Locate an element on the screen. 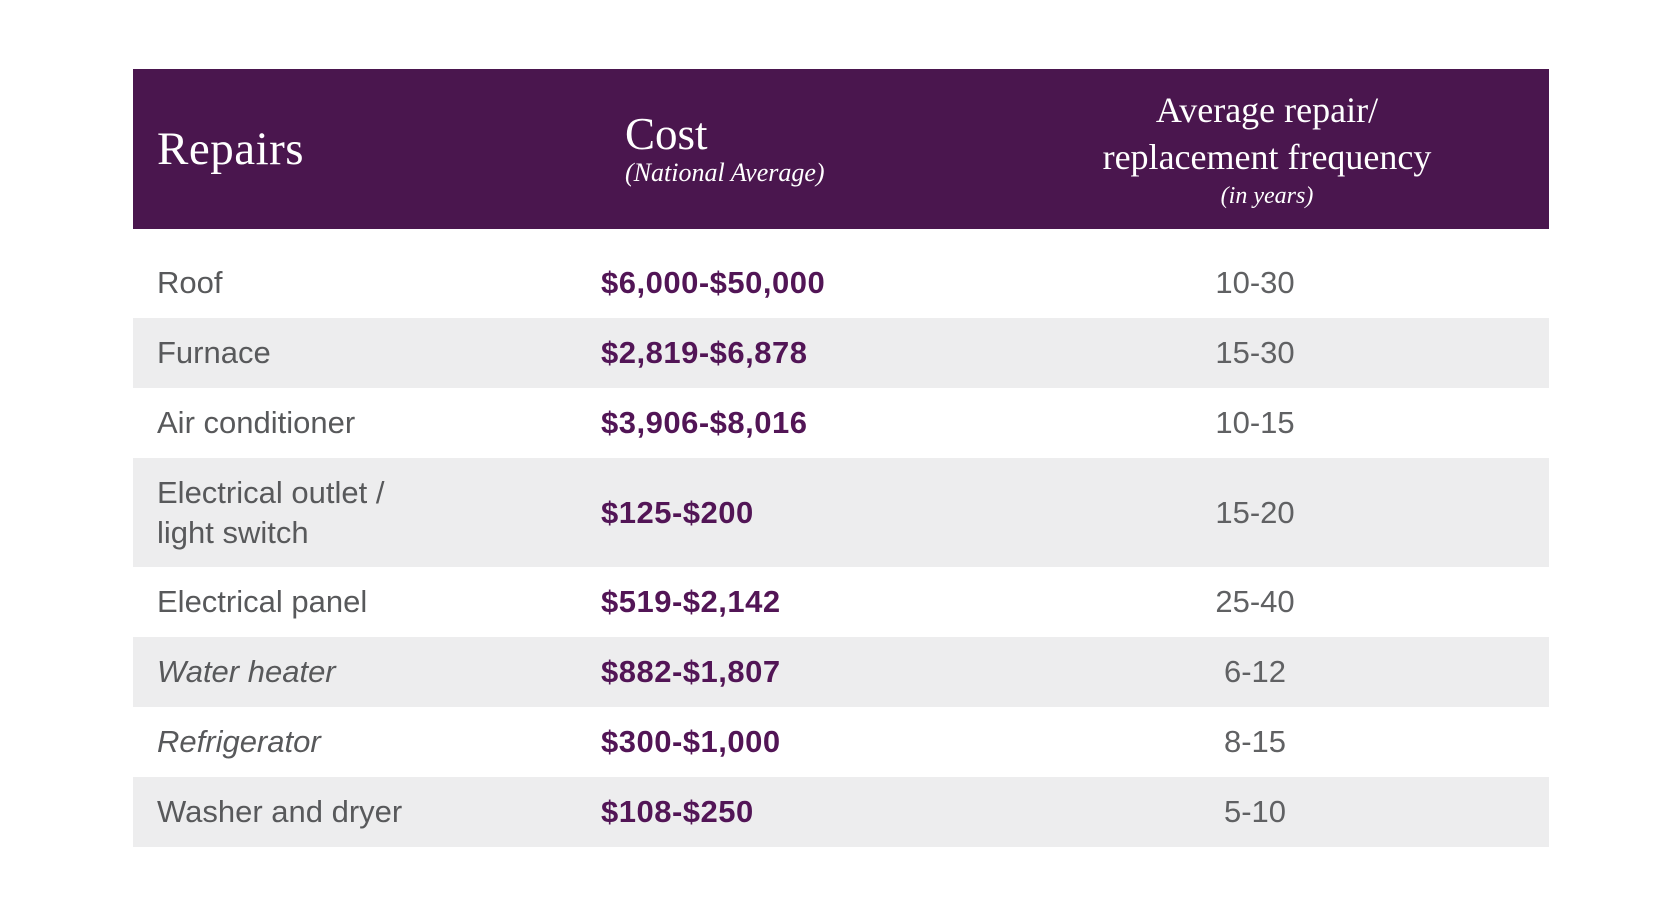  repair-name-cell: Furnace is located at coordinates (214, 352).